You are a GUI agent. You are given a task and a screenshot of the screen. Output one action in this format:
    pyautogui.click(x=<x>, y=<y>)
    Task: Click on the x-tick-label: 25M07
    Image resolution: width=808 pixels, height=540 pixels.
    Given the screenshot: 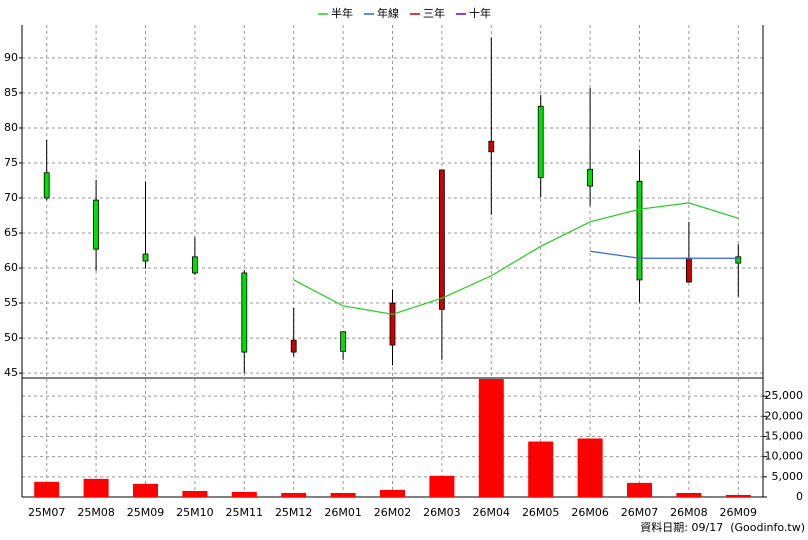 What is the action you would take?
    pyautogui.click(x=47, y=512)
    